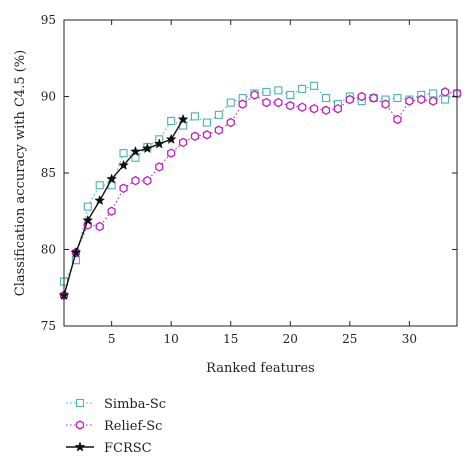 The image size is (474, 470). I want to click on legend-label: Simba-Sc, so click(135, 404).